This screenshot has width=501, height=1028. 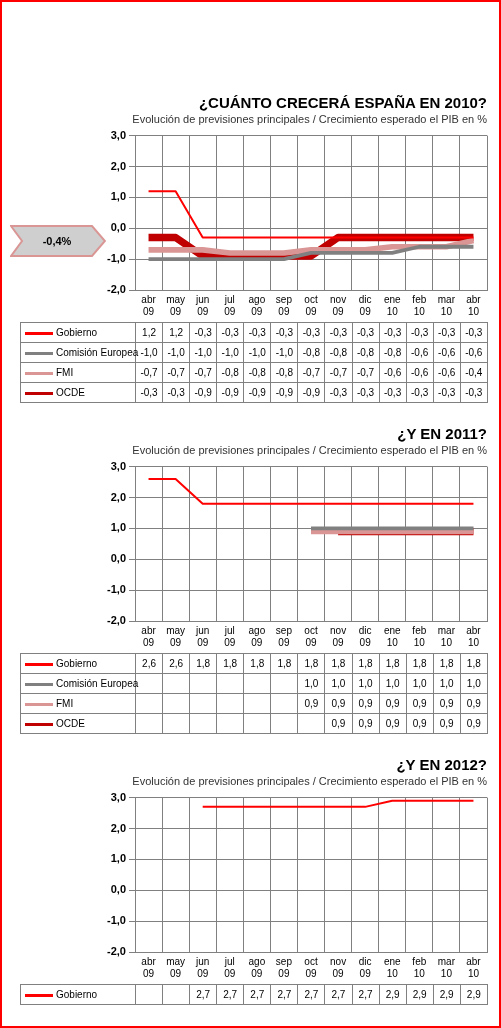 What do you see at coordinates (474, 372) in the screenshot?
I see `data-label: -0,4` at bounding box center [474, 372].